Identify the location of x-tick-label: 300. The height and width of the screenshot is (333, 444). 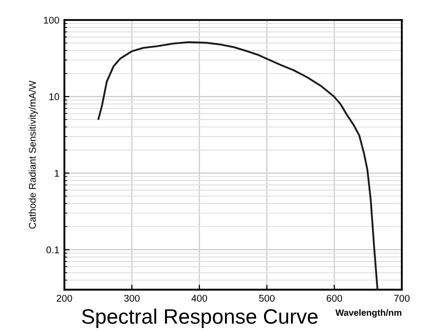
(132, 298).